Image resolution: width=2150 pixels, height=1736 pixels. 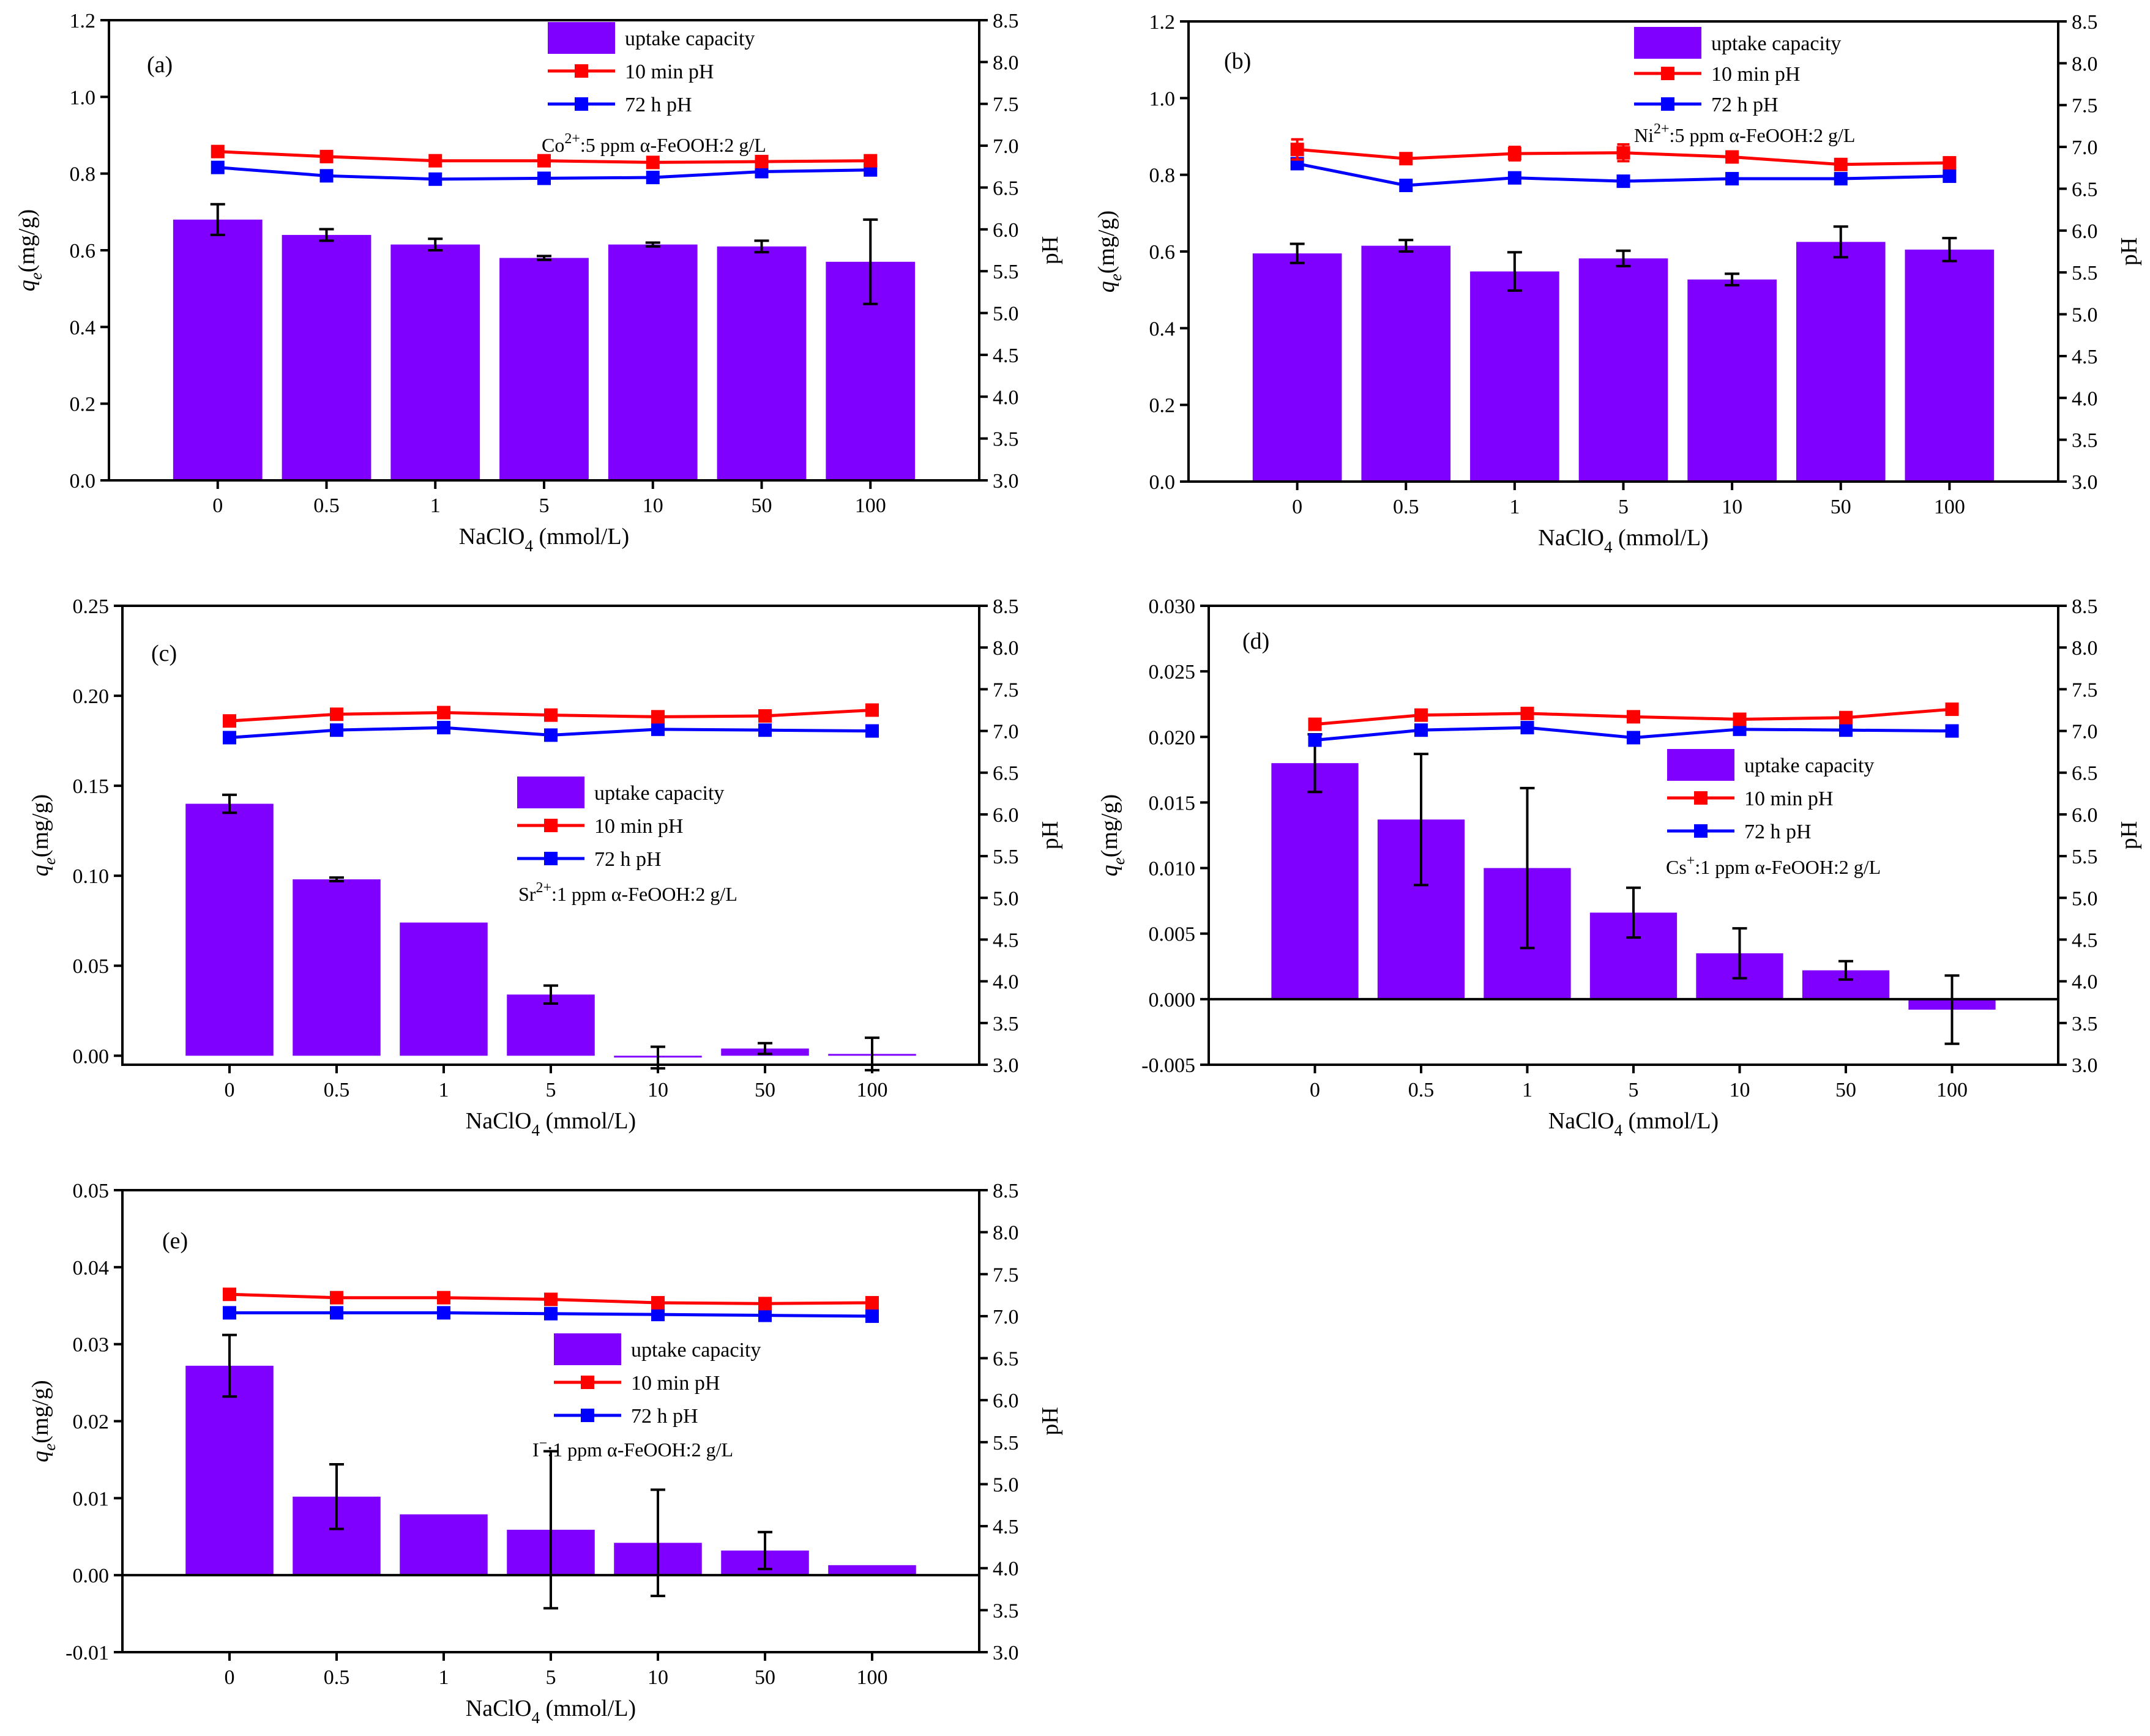 I want to click on ytick-label-d-3: 0.010, so click(x=1172, y=869).